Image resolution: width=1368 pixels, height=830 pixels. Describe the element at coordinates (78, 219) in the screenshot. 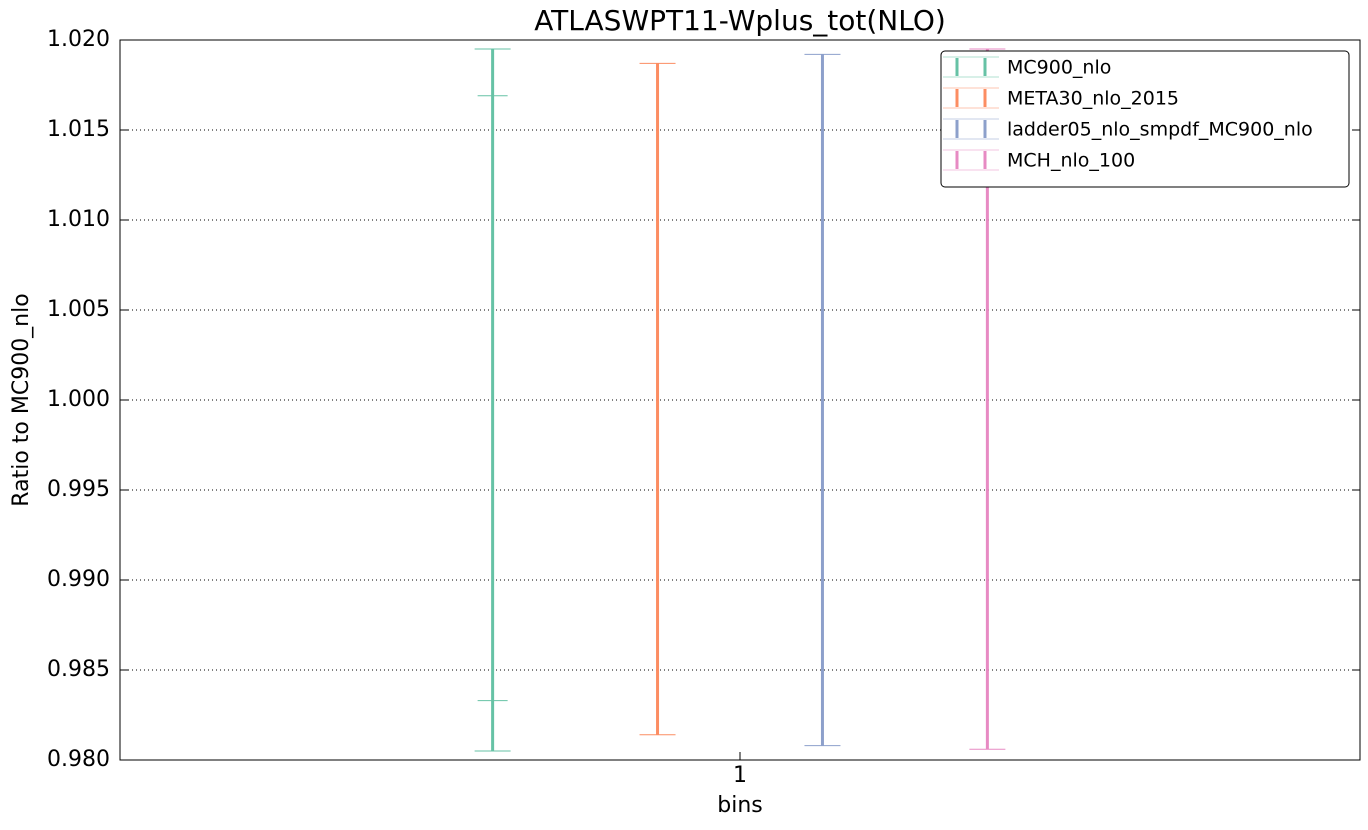

I see `y-tick-label: 1.010` at that location.